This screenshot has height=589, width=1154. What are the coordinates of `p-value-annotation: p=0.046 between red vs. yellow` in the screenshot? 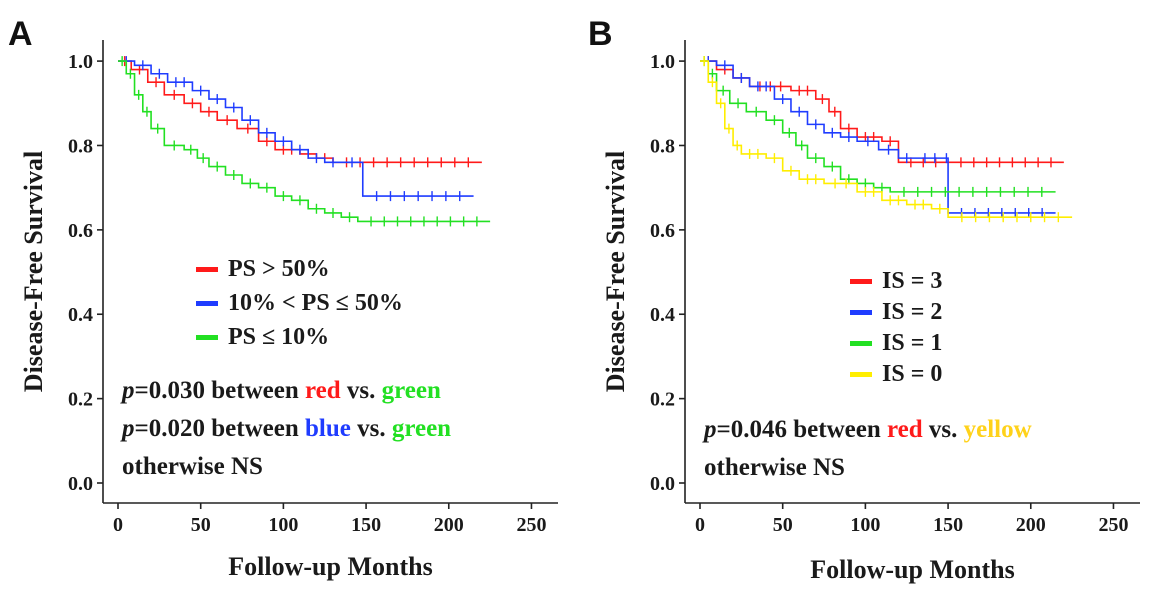 It's located at (867, 429).